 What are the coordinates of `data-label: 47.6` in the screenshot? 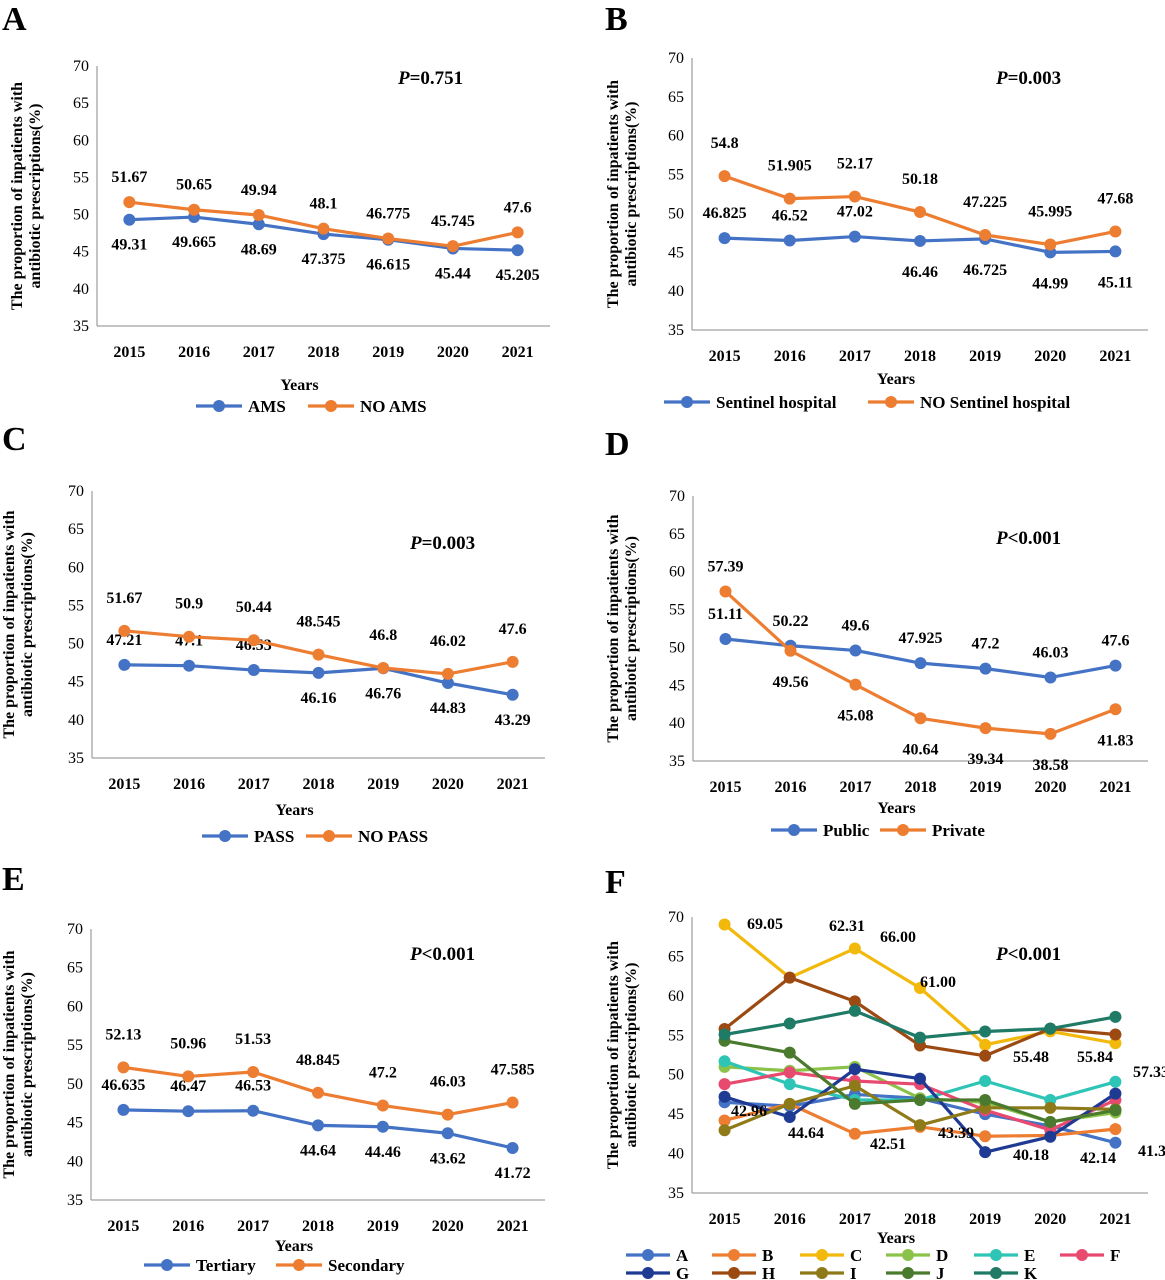 It's located at (513, 629).